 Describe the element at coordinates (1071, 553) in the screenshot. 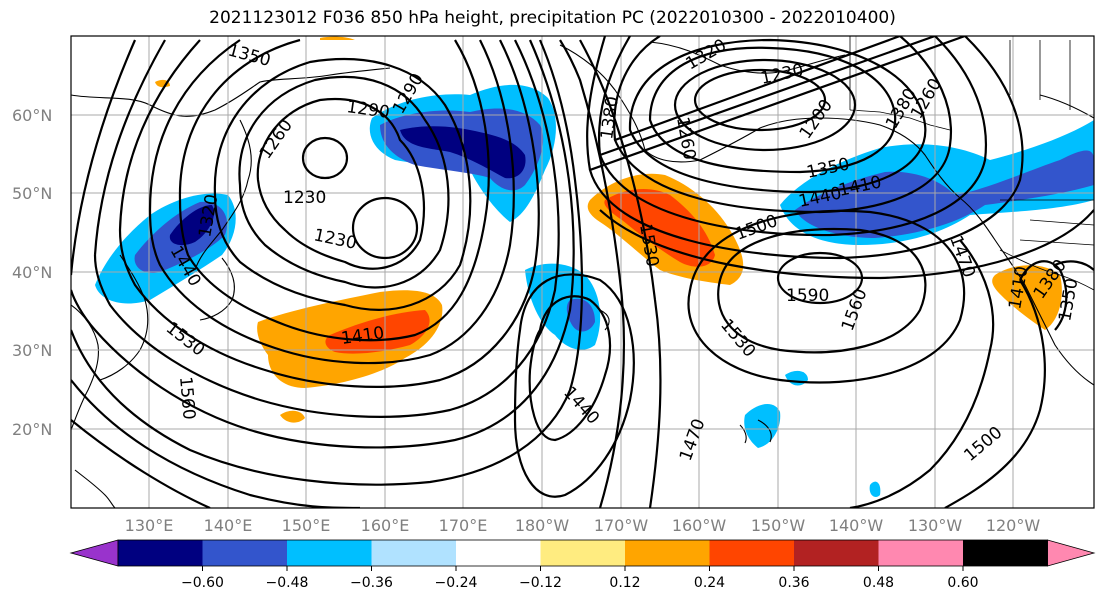

I see `colorbar-extend-max` at that location.